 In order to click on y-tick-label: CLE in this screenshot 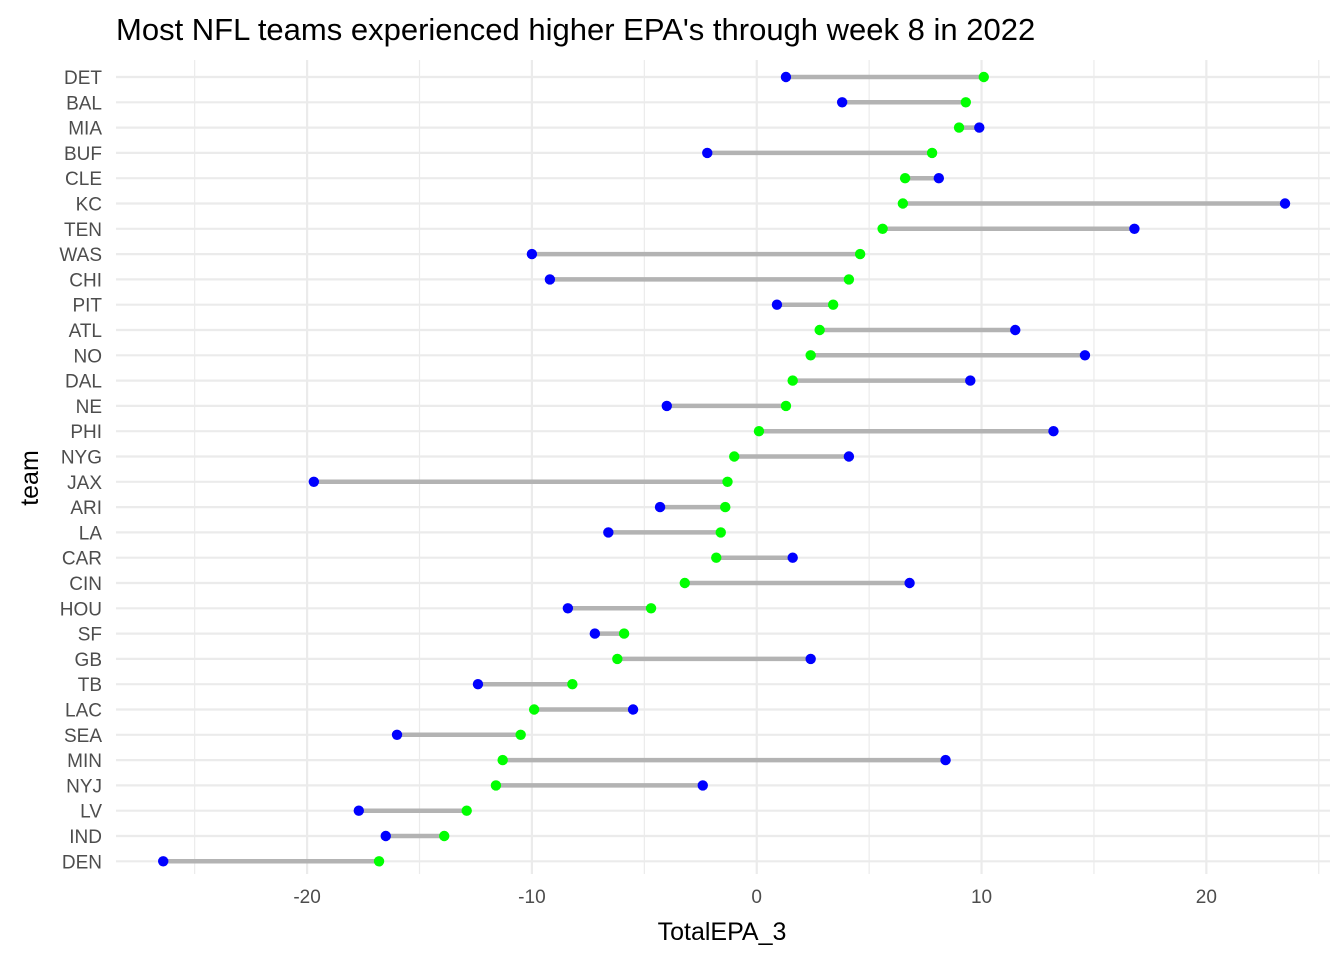, I will do `click(83, 179)`.